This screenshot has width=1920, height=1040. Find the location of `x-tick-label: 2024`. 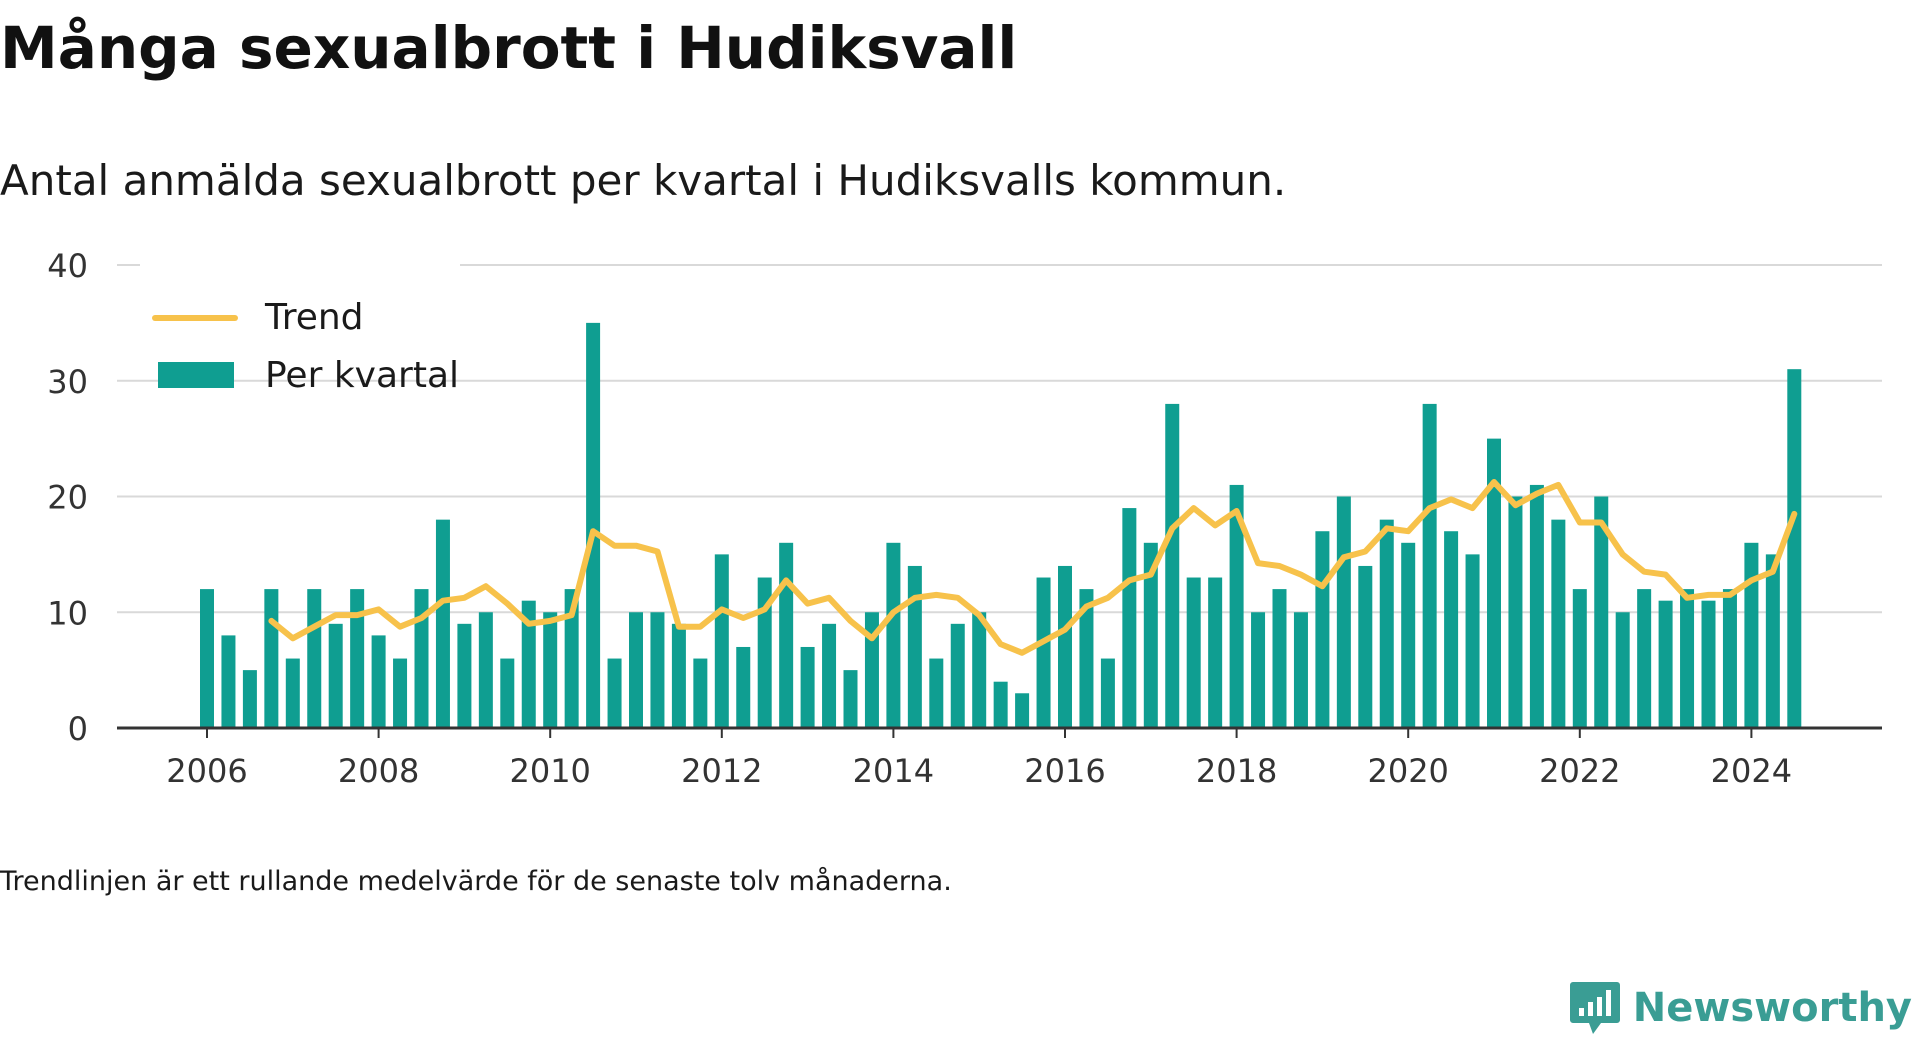

x-tick-label: 2024 is located at coordinates (1751, 771).